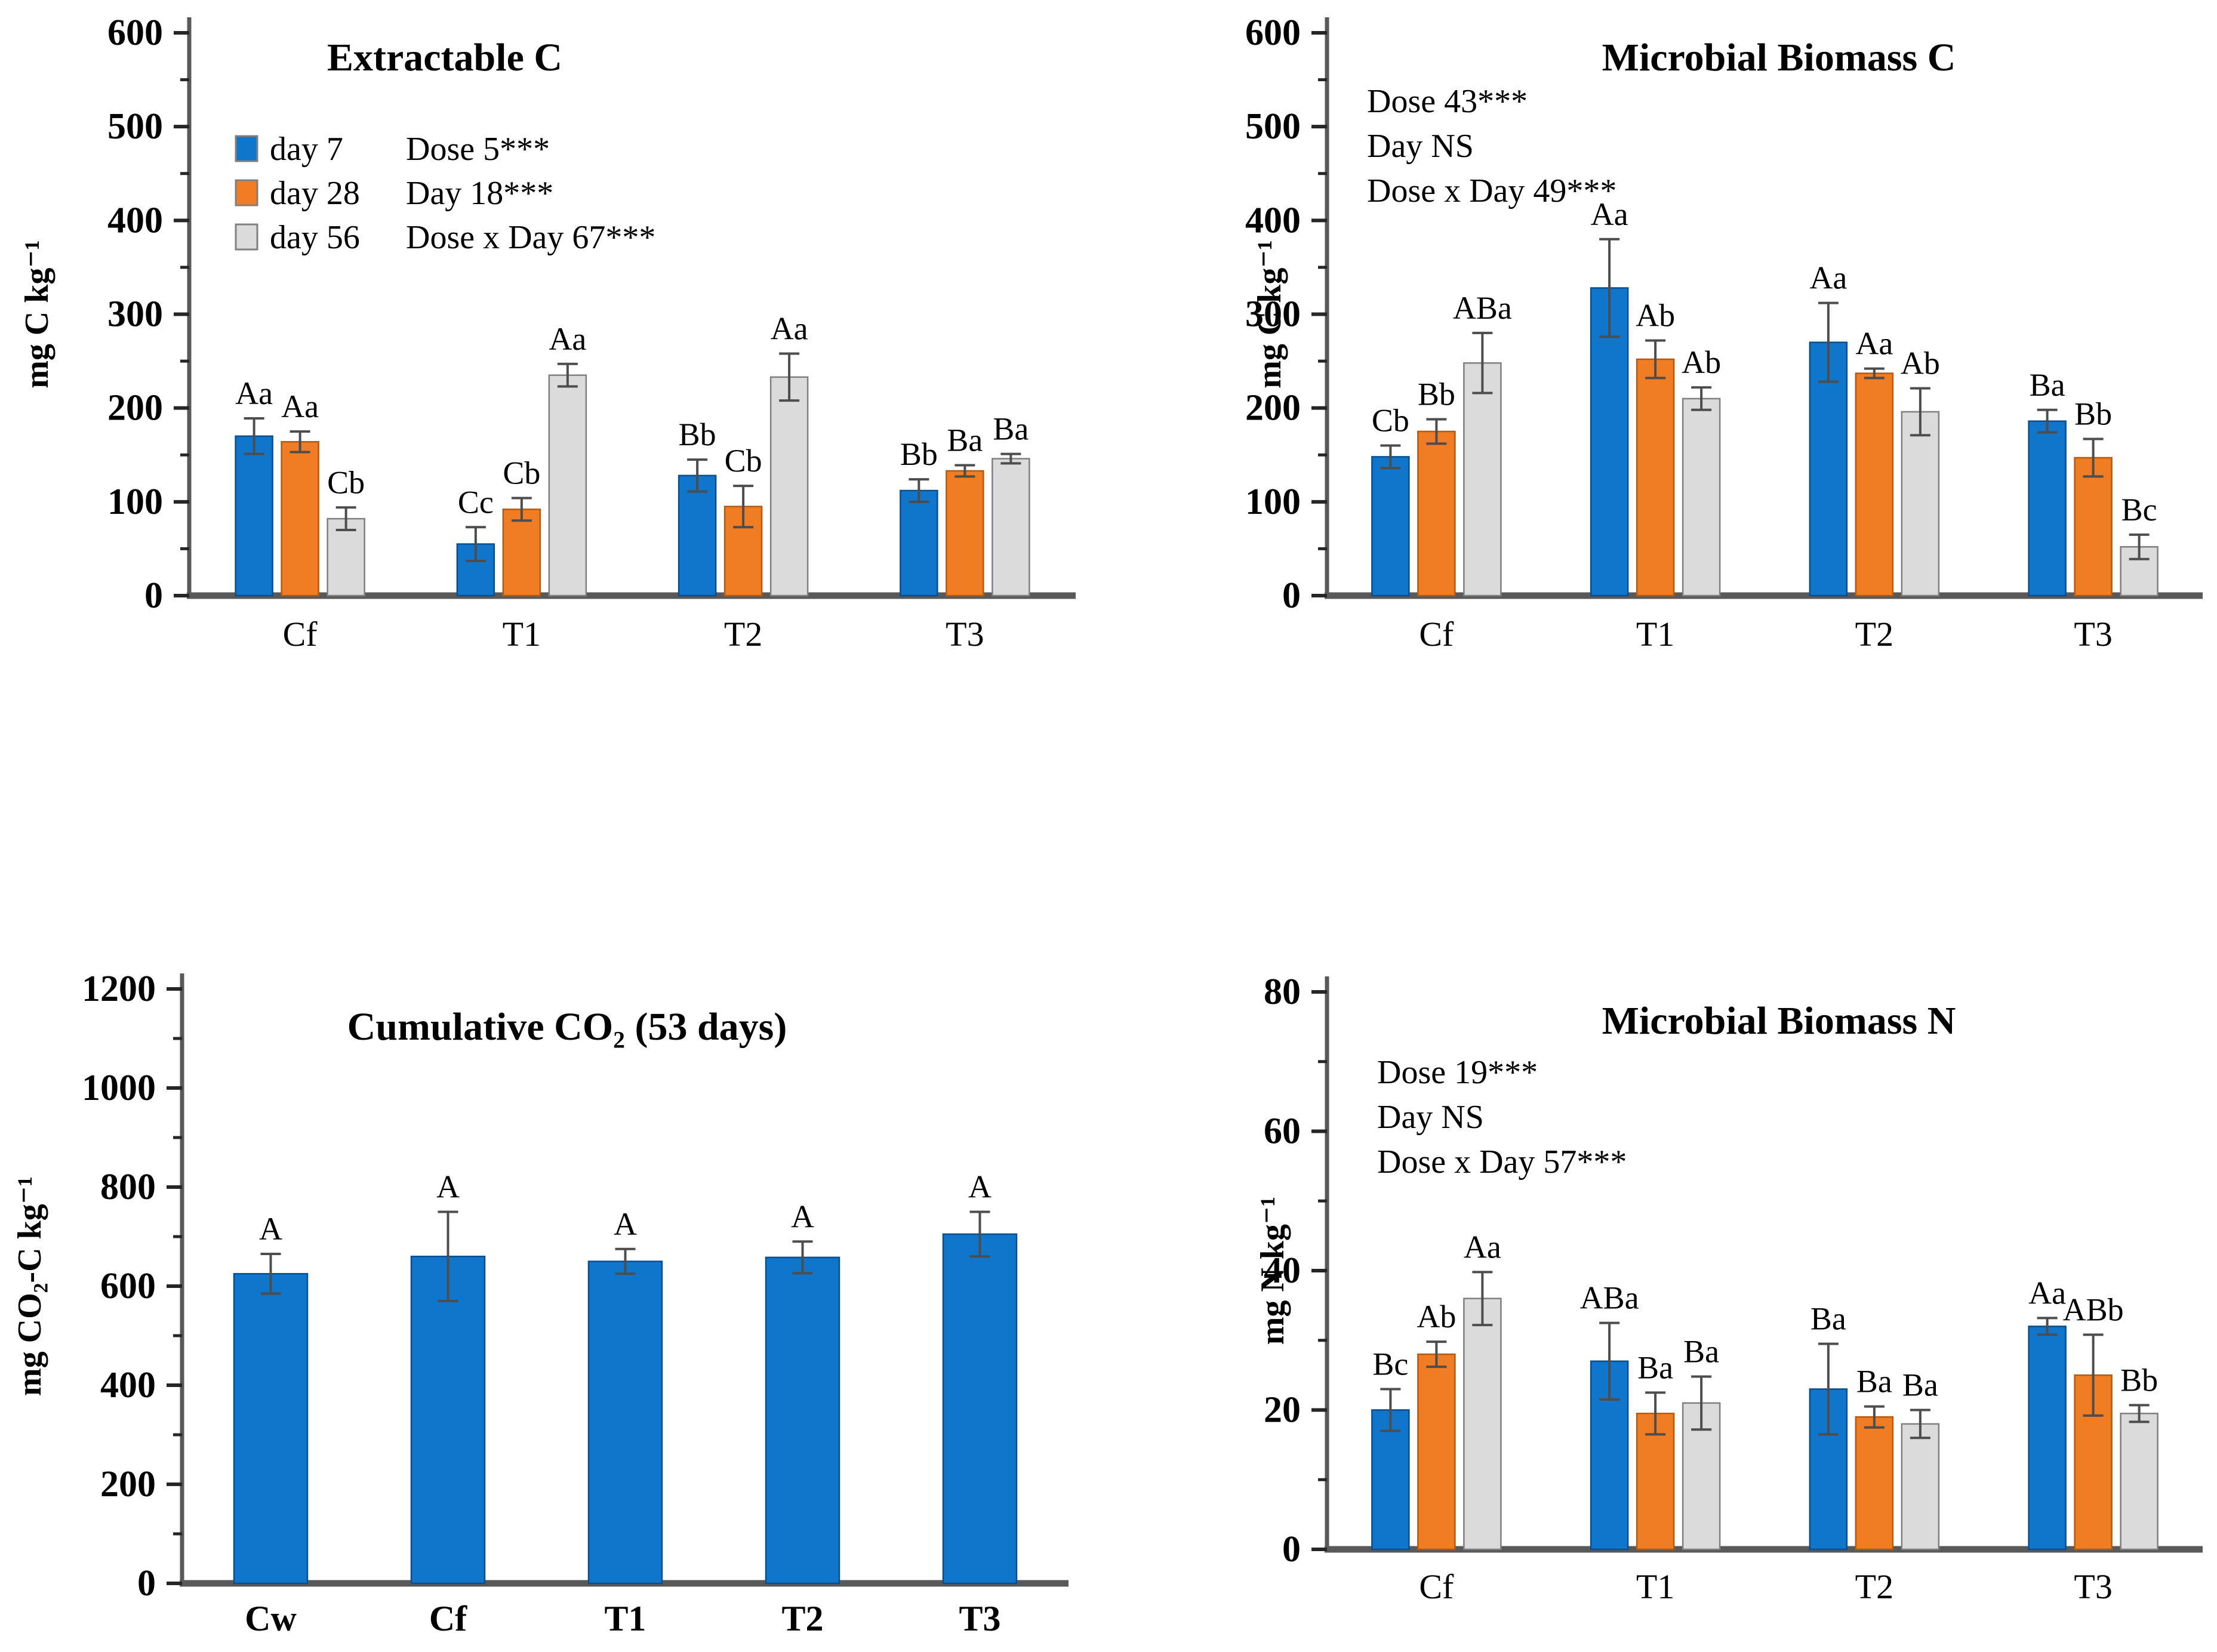 This screenshot has height=1652, width=2217. Describe the element at coordinates (625, 1423) in the screenshot. I see `bar-T1-cumulativeCO2-C` at that location.